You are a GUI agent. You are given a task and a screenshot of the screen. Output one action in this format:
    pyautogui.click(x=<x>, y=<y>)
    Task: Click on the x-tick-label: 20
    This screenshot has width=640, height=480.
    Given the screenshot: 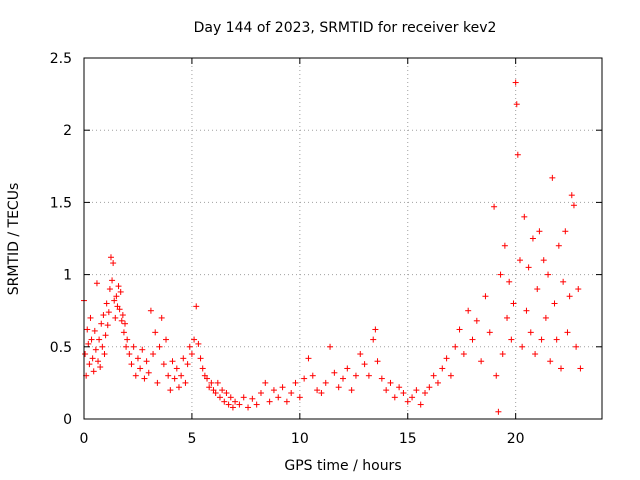 What is the action you would take?
    pyautogui.click(x=516, y=439)
    